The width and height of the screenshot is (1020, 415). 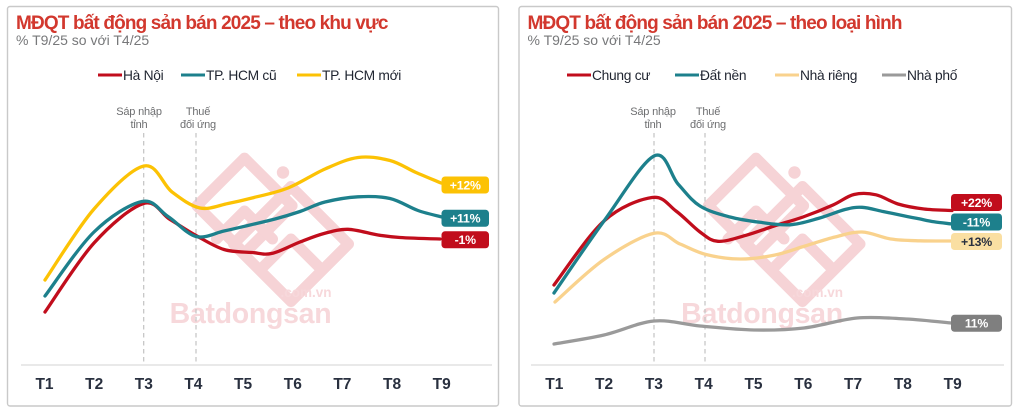 What do you see at coordinates (361, 75) in the screenshot?
I see `svg-text: TP. HCM mới` at bounding box center [361, 75].